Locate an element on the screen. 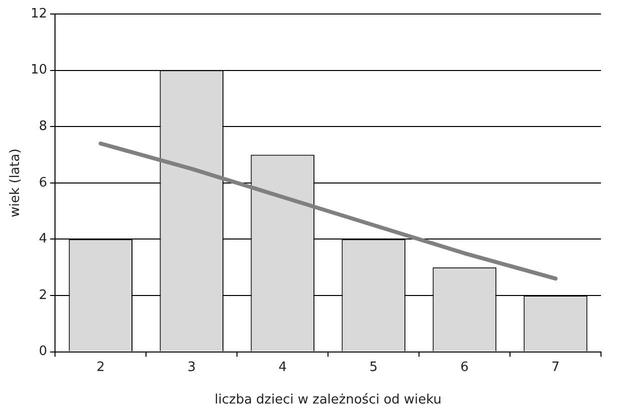  y-tick-label: 4 is located at coordinates (43, 239).